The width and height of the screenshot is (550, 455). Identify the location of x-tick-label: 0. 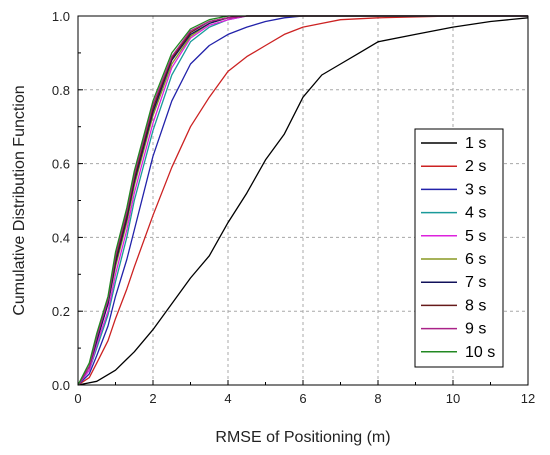
(77, 398).